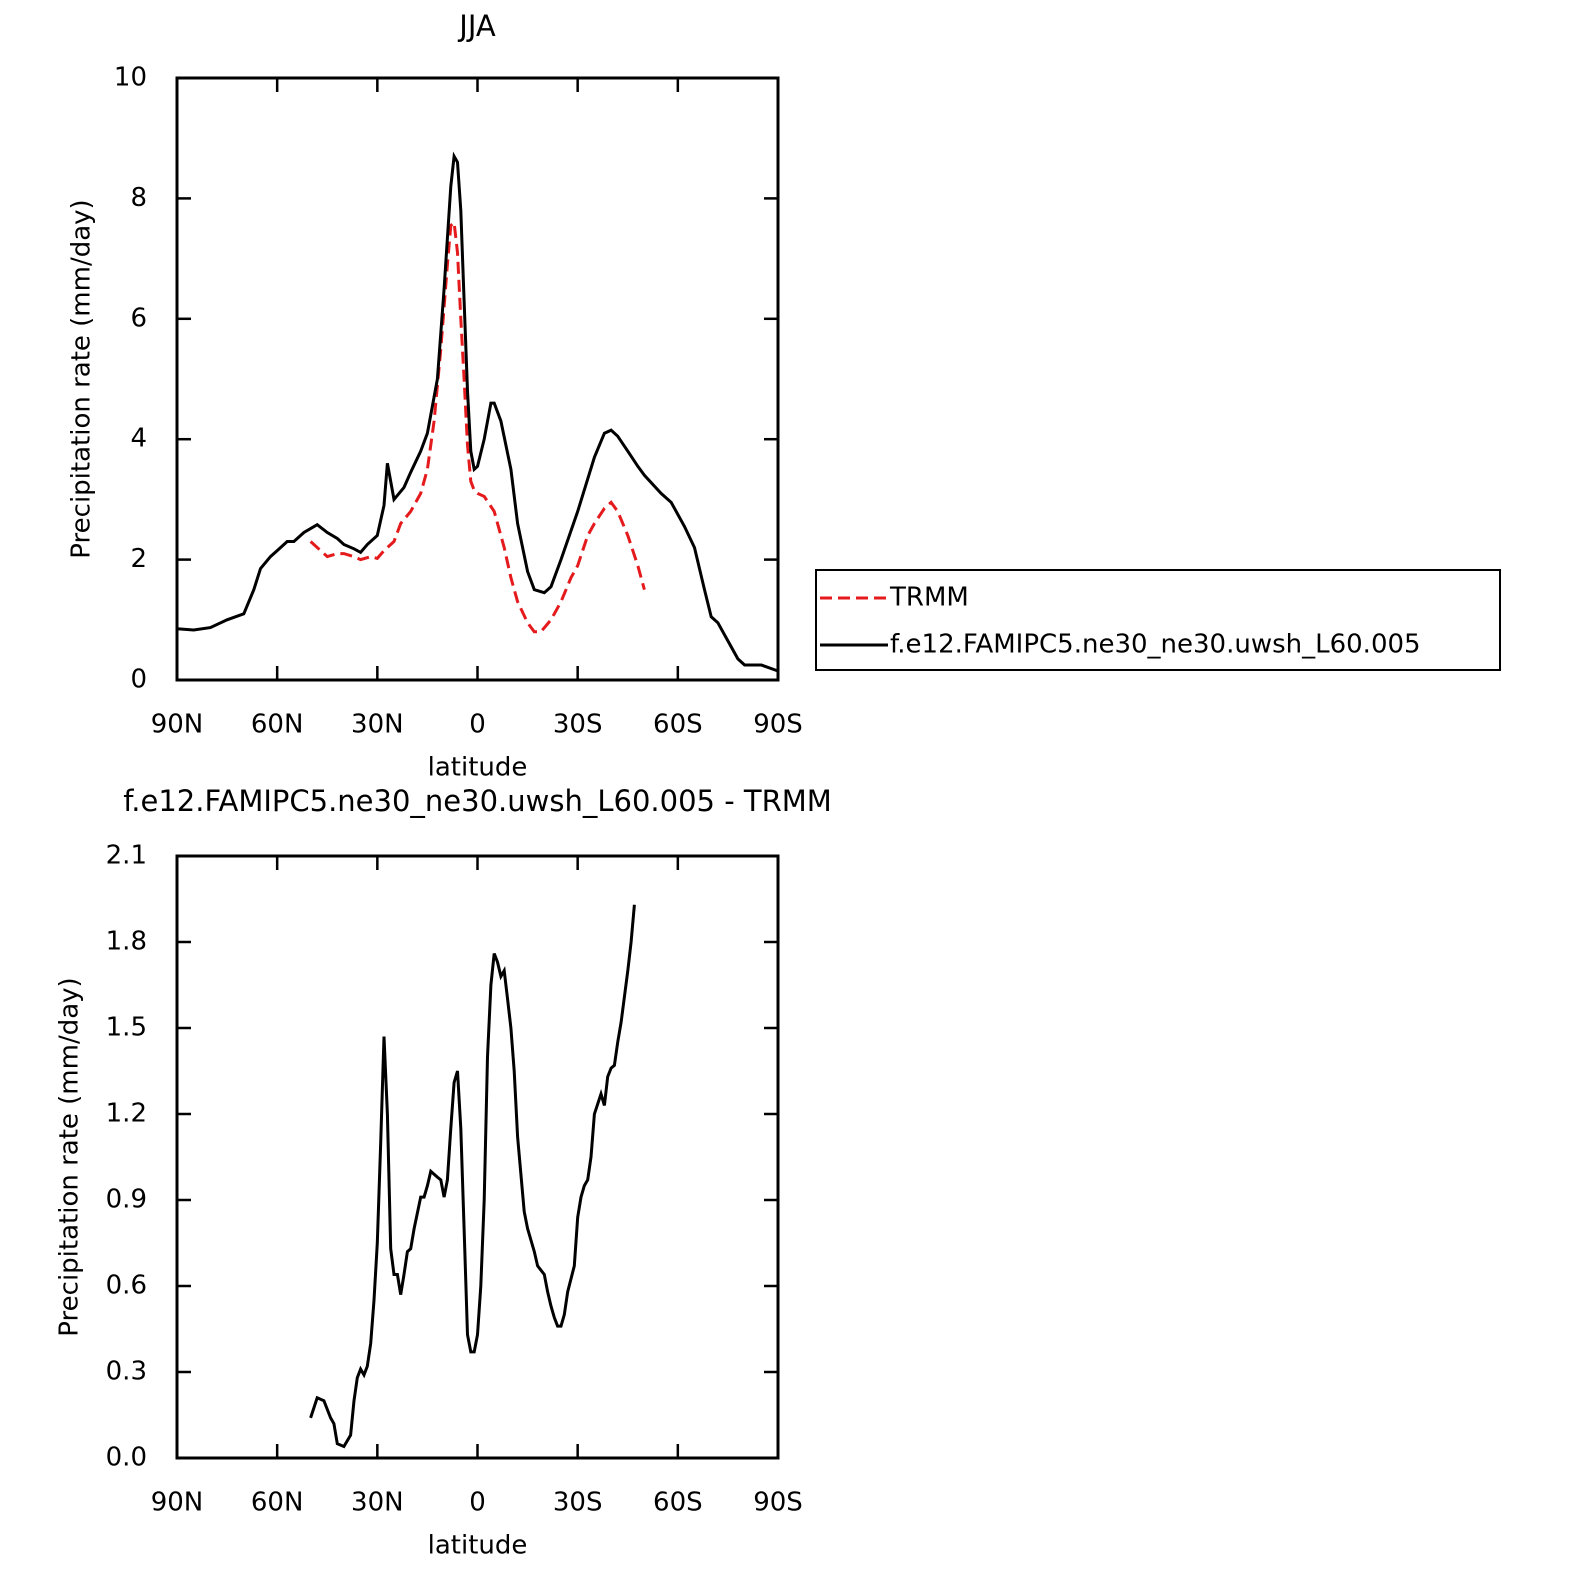  Describe the element at coordinates (929, 598) in the screenshot. I see `legend-label: TRMM` at that location.